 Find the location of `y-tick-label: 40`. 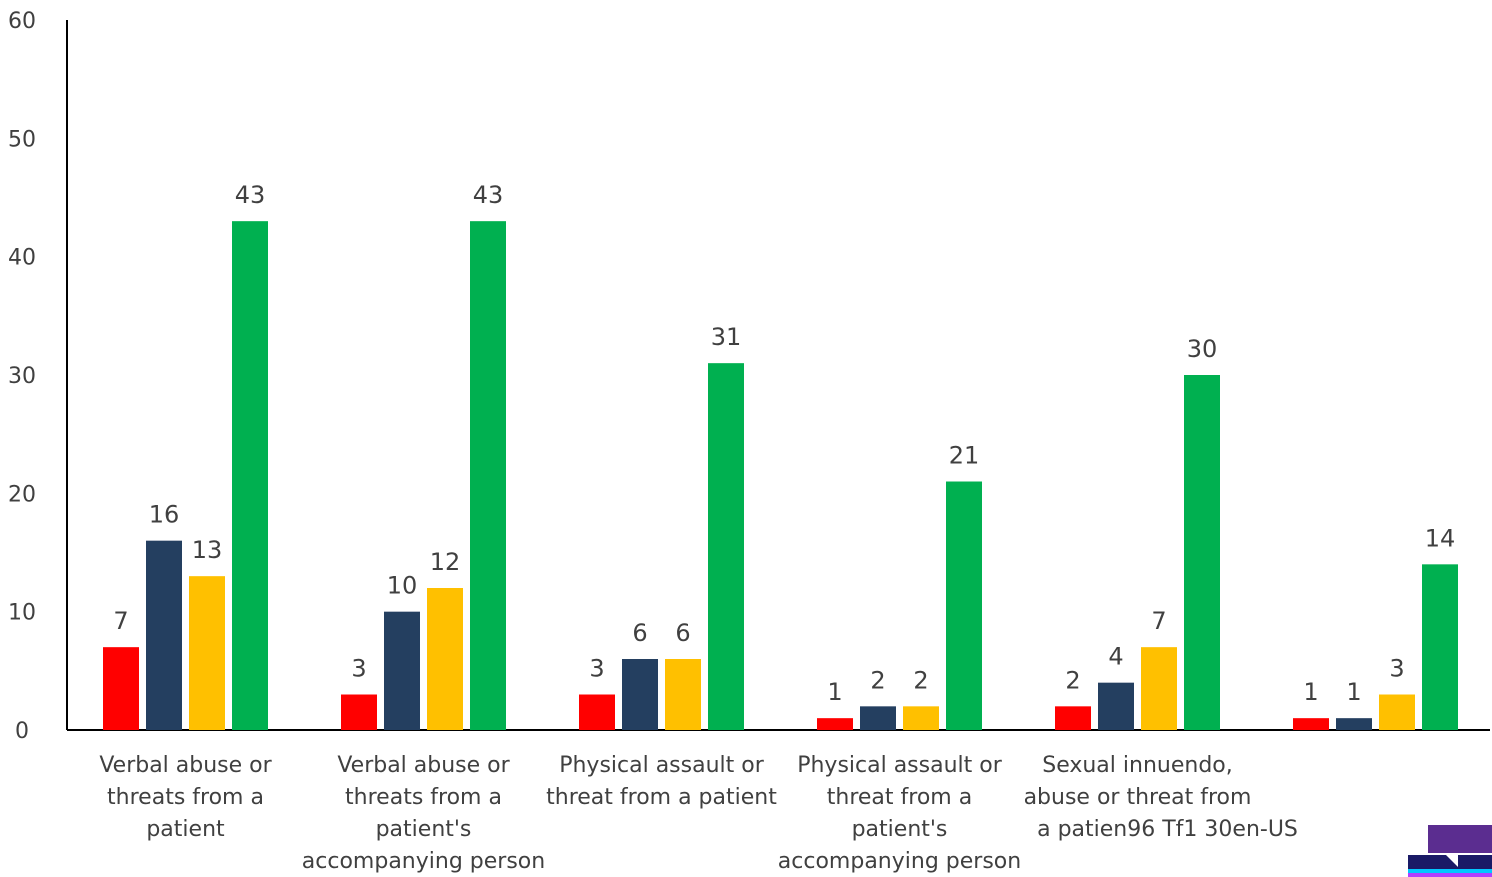

y-tick-label: 40 is located at coordinates (22, 258).